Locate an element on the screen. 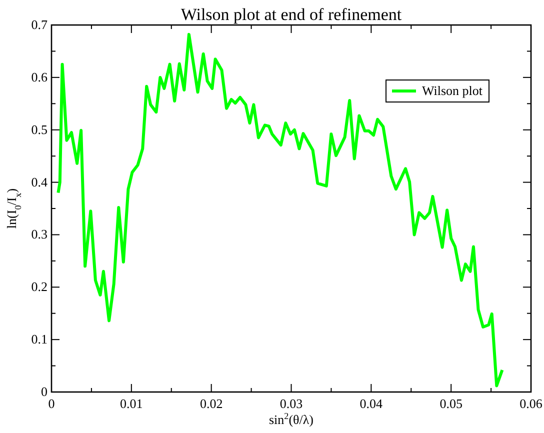  x-tick-label: 0.01 is located at coordinates (131, 403).